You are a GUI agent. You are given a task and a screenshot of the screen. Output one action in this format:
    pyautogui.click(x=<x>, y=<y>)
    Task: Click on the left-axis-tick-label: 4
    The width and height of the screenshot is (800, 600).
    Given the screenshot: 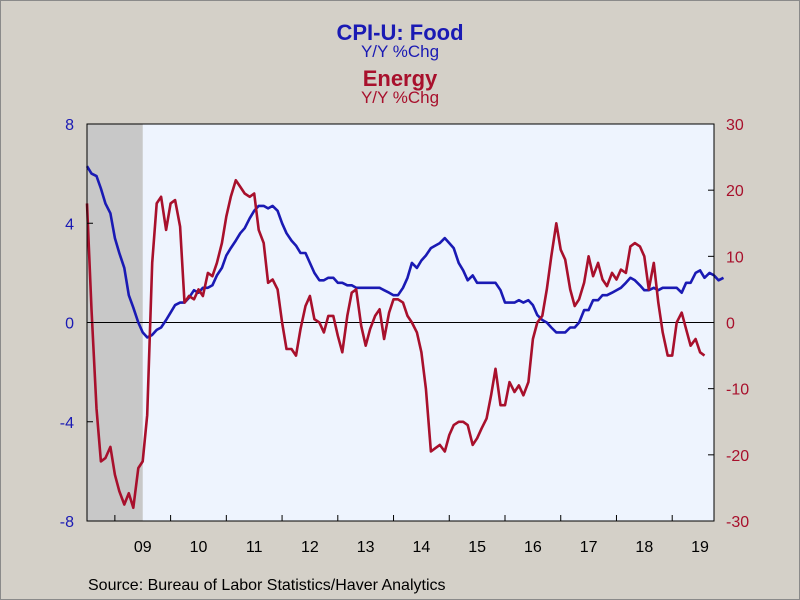 What is the action you would take?
    pyautogui.click(x=69, y=224)
    